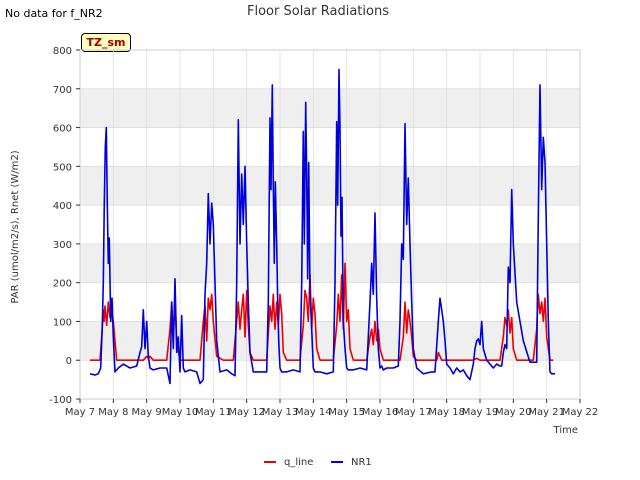 The image size is (640, 480). What do you see at coordinates (413, 412) in the screenshot?
I see `x-tick-label: May 17` at bounding box center [413, 412].